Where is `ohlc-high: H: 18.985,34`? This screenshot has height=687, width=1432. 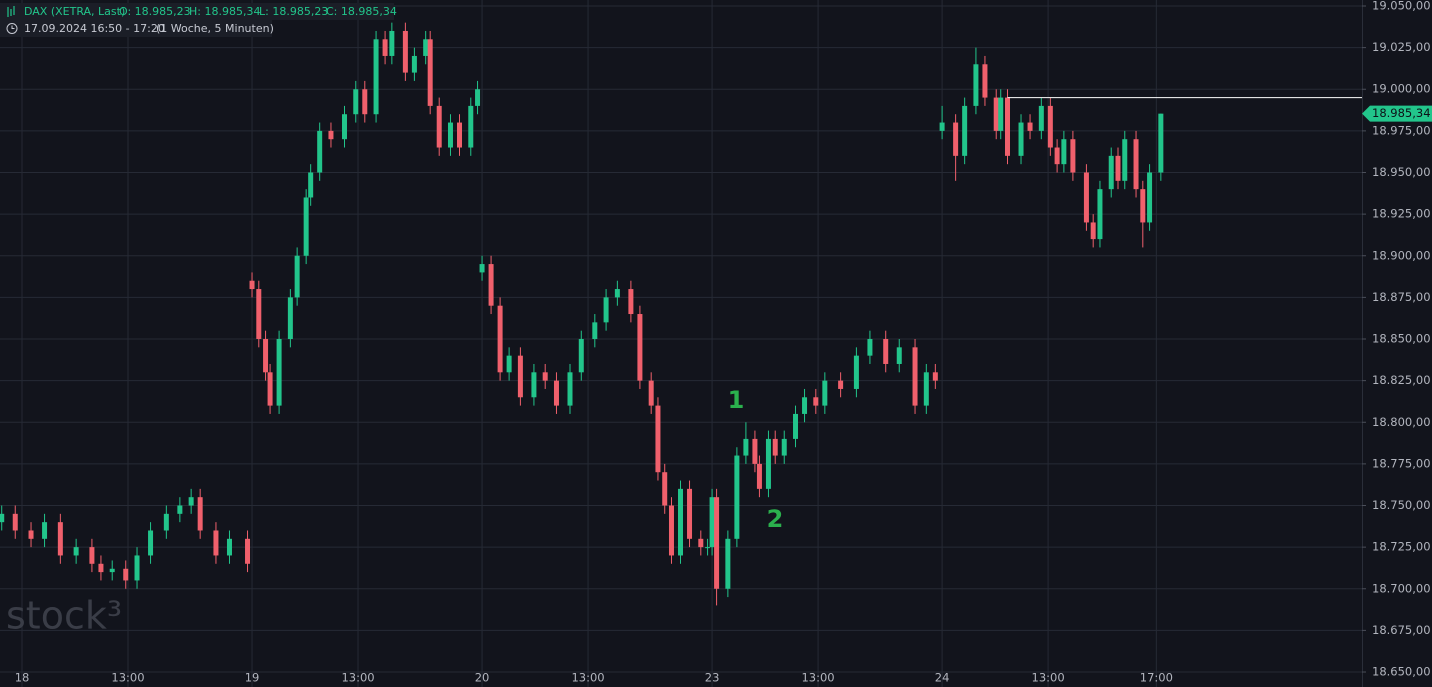 ohlc-high: H: 18.985,34 is located at coordinates (224, 11).